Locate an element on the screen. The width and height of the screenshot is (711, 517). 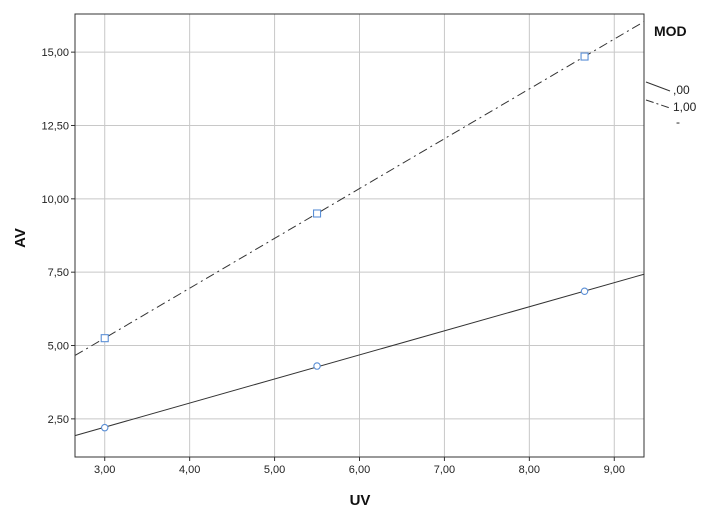
x-axis-ticks: 3,00 4,00 5,00 6,00 7,00 8,00 9,00 is located at coordinates (359, 466).